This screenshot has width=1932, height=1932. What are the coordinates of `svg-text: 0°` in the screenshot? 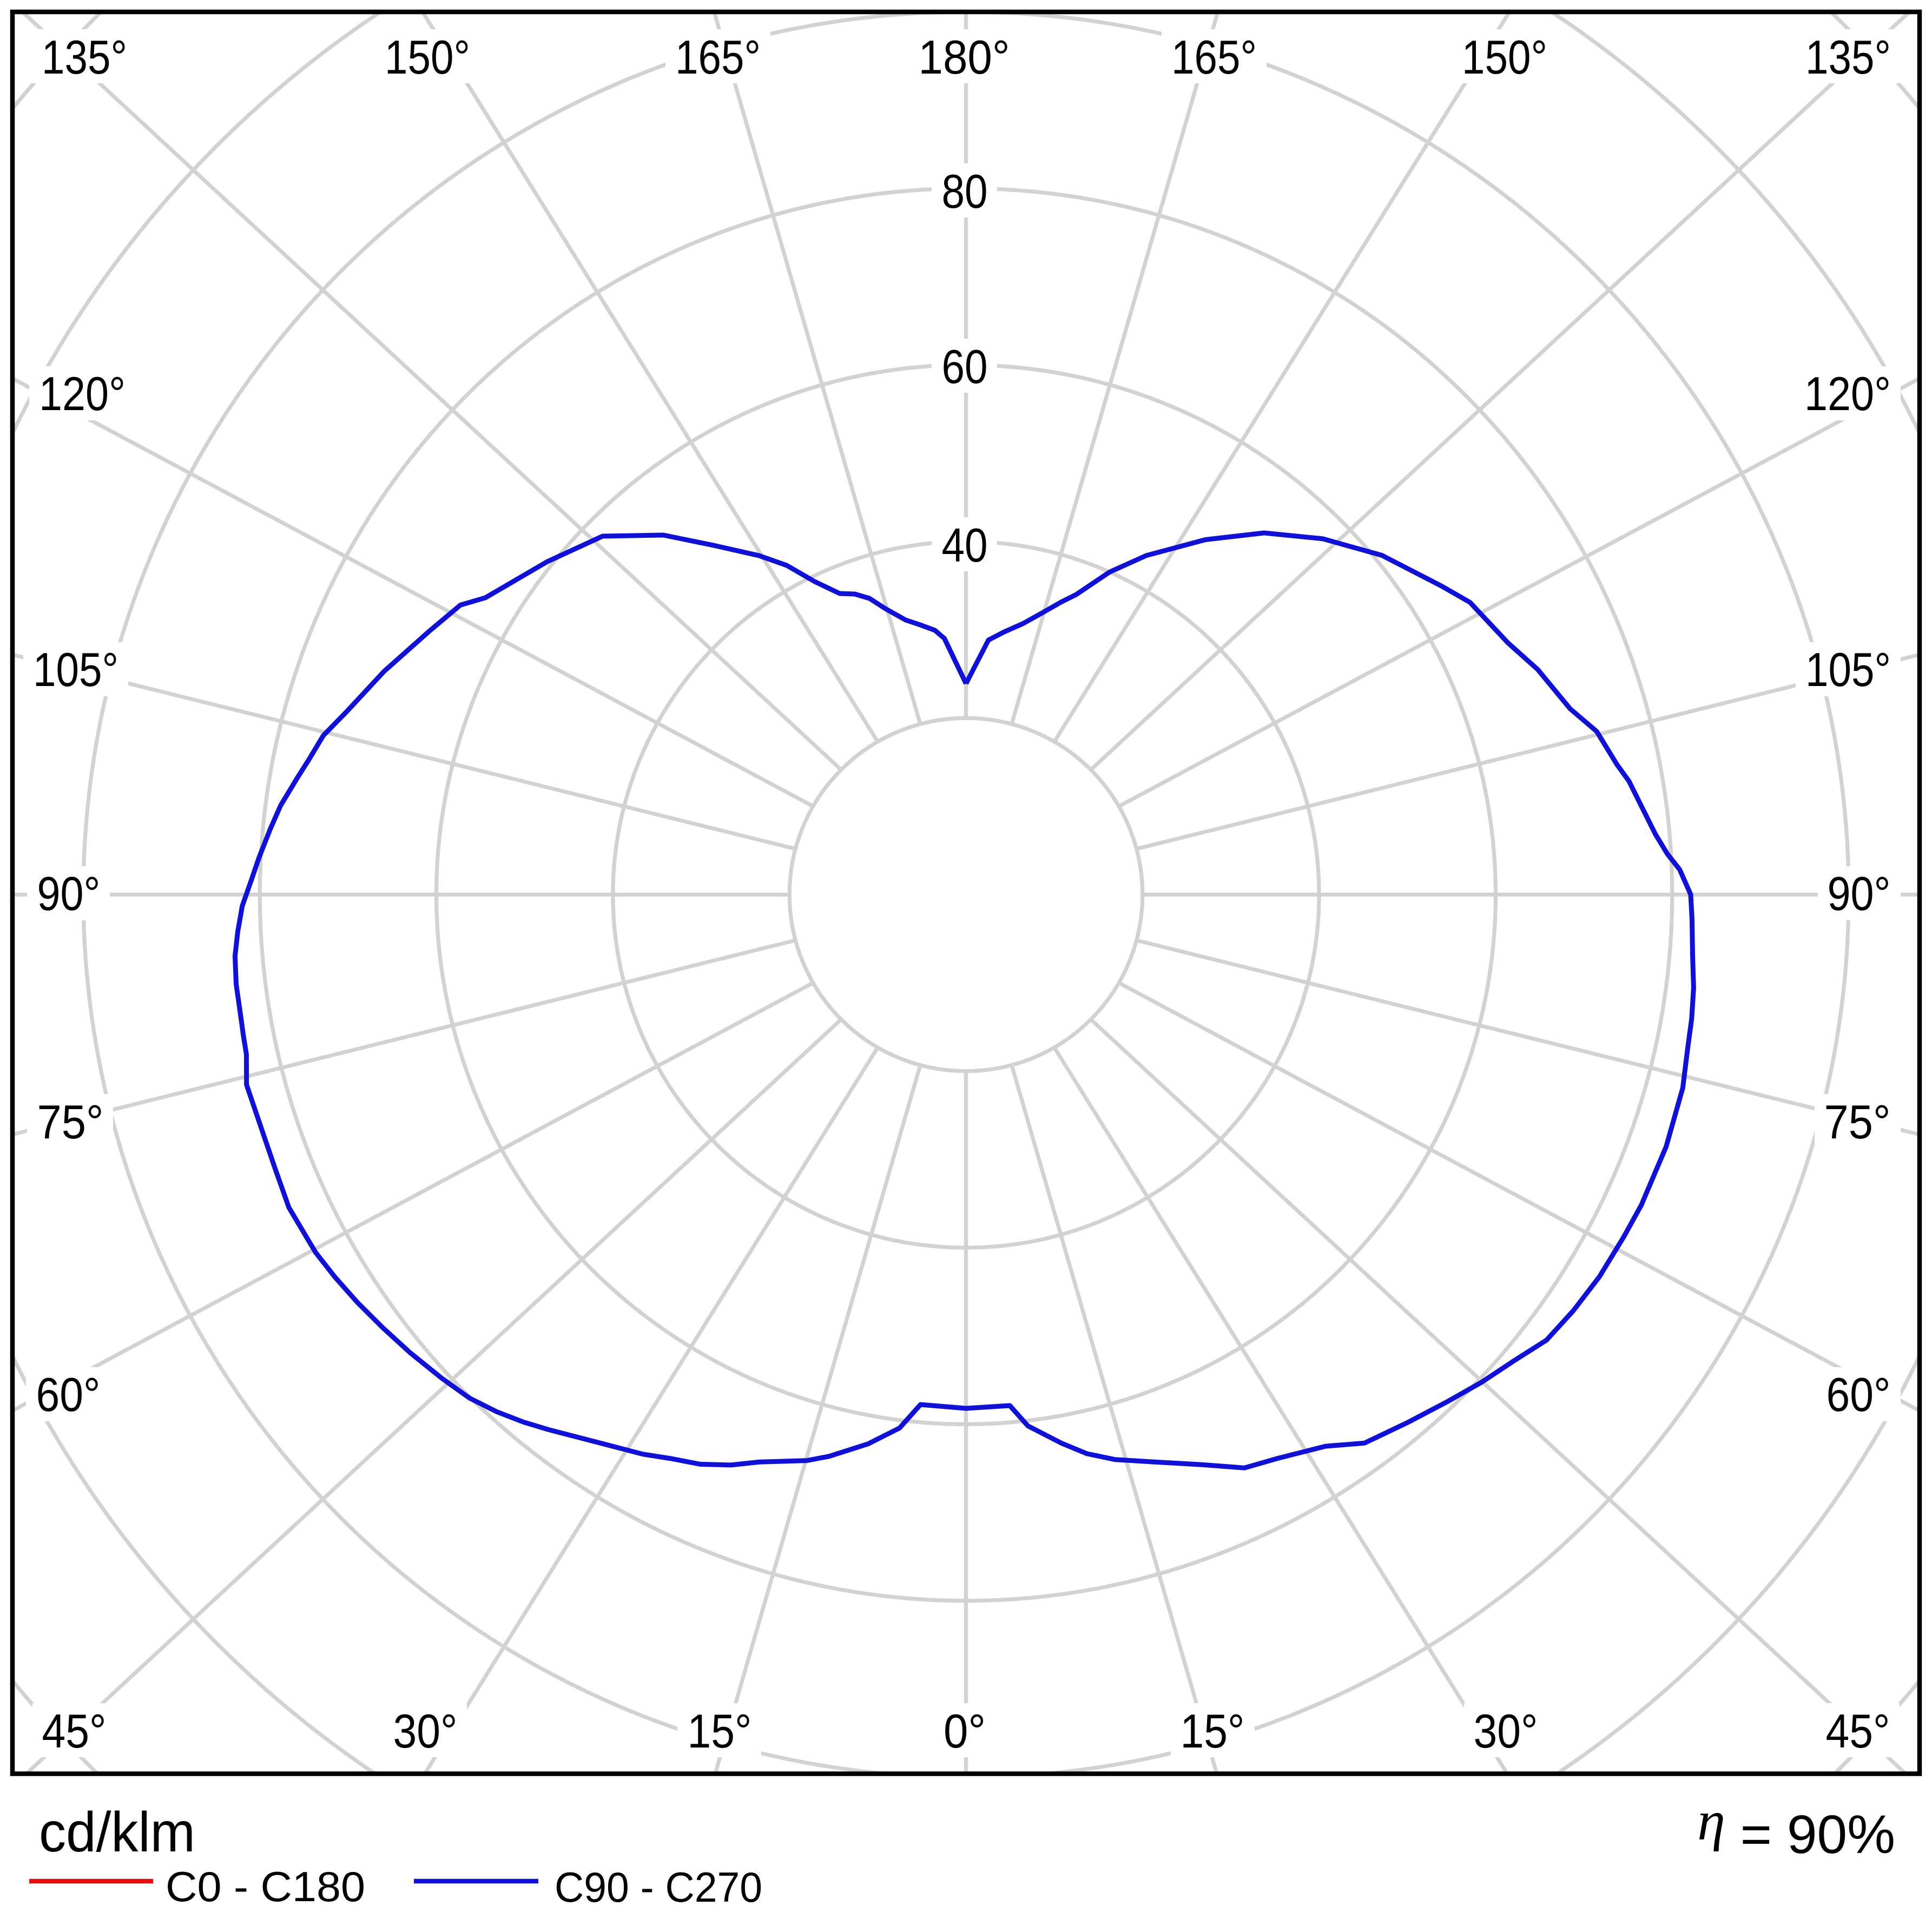 It's located at (965, 1731).